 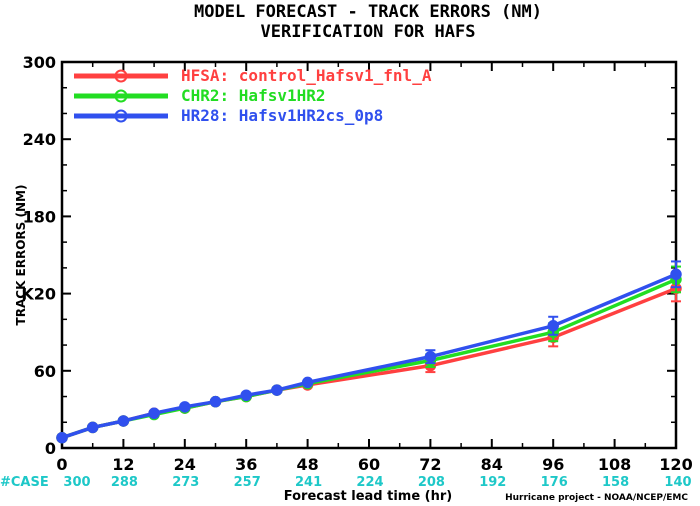 What do you see at coordinates (675, 464) in the screenshot?
I see `x-tick-label: 120` at bounding box center [675, 464].